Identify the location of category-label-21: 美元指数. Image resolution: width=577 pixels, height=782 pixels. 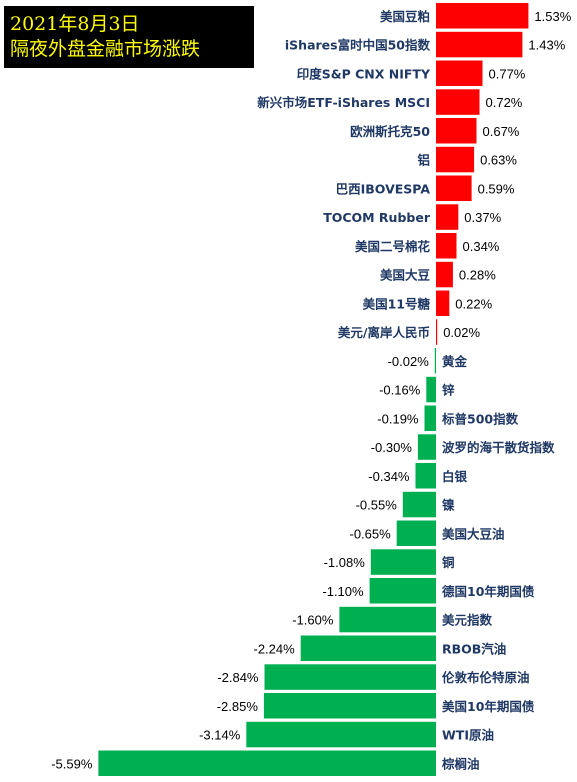
(467, 620).